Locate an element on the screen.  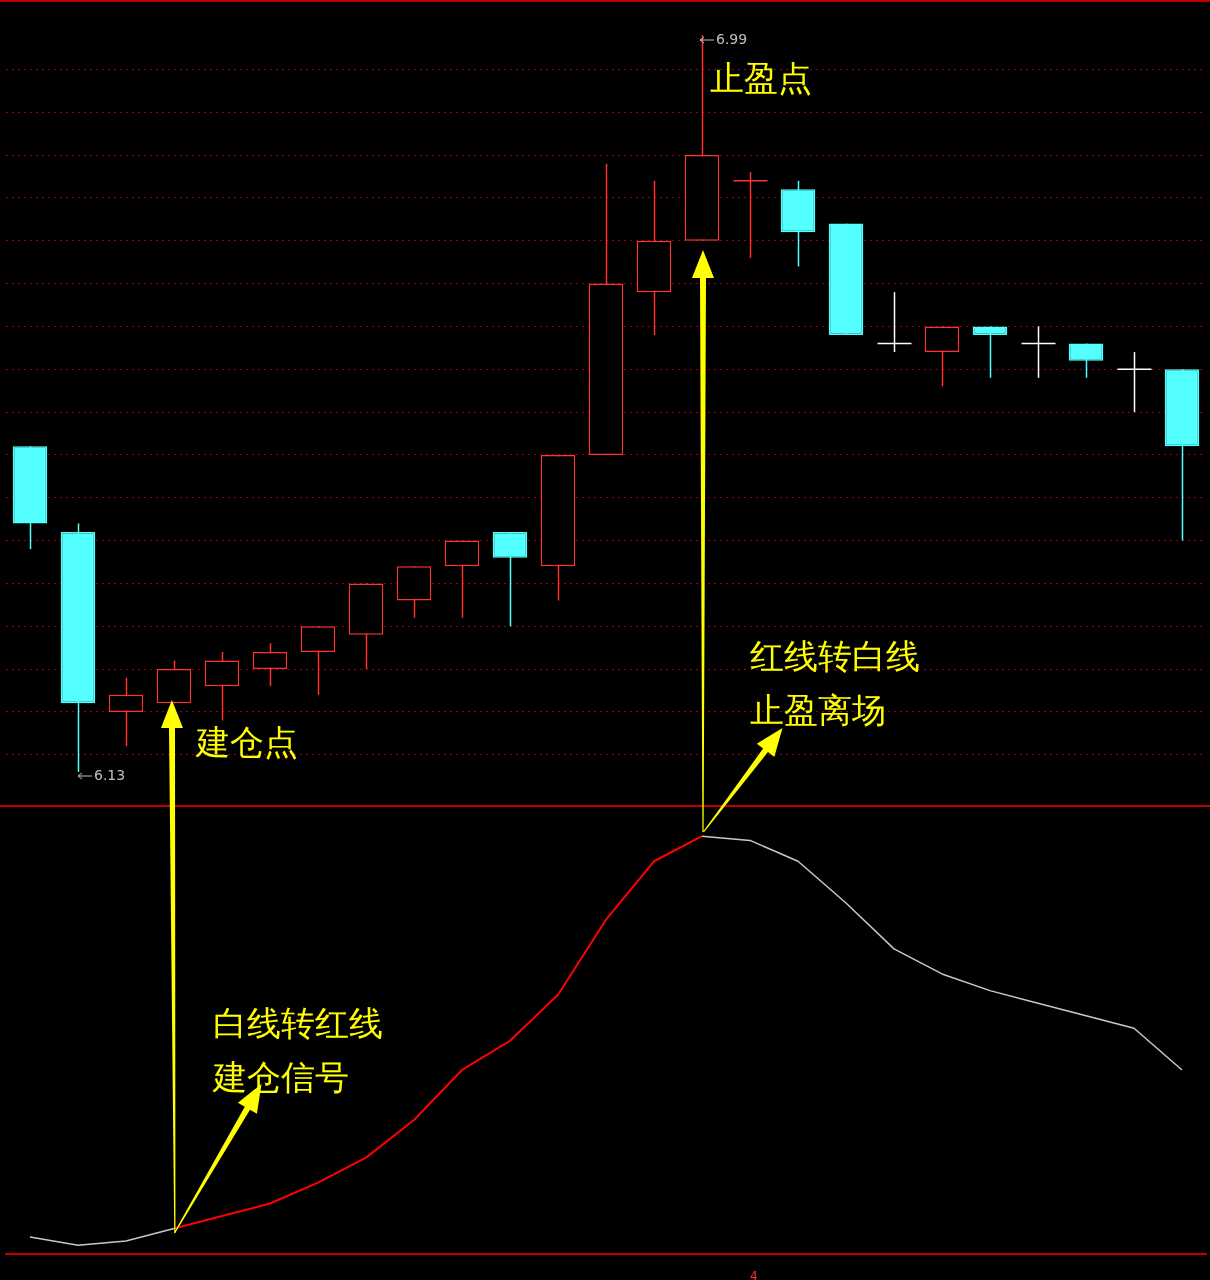
annotation: 建仓点 is located at coordinates (246, 742).